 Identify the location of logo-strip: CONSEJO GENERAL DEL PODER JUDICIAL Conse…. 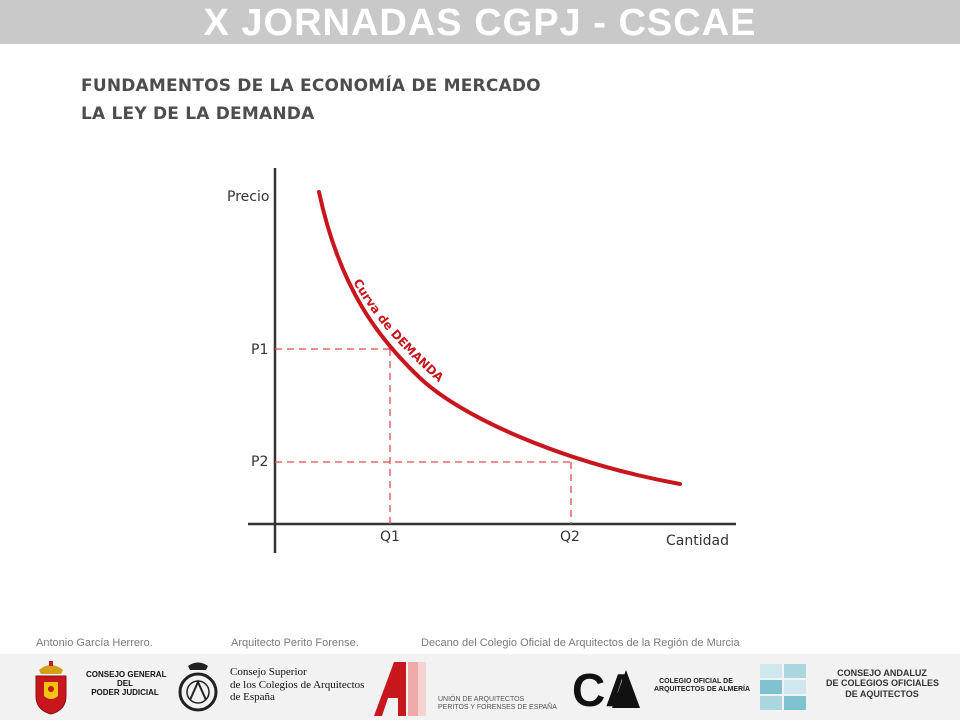
(480, 687).